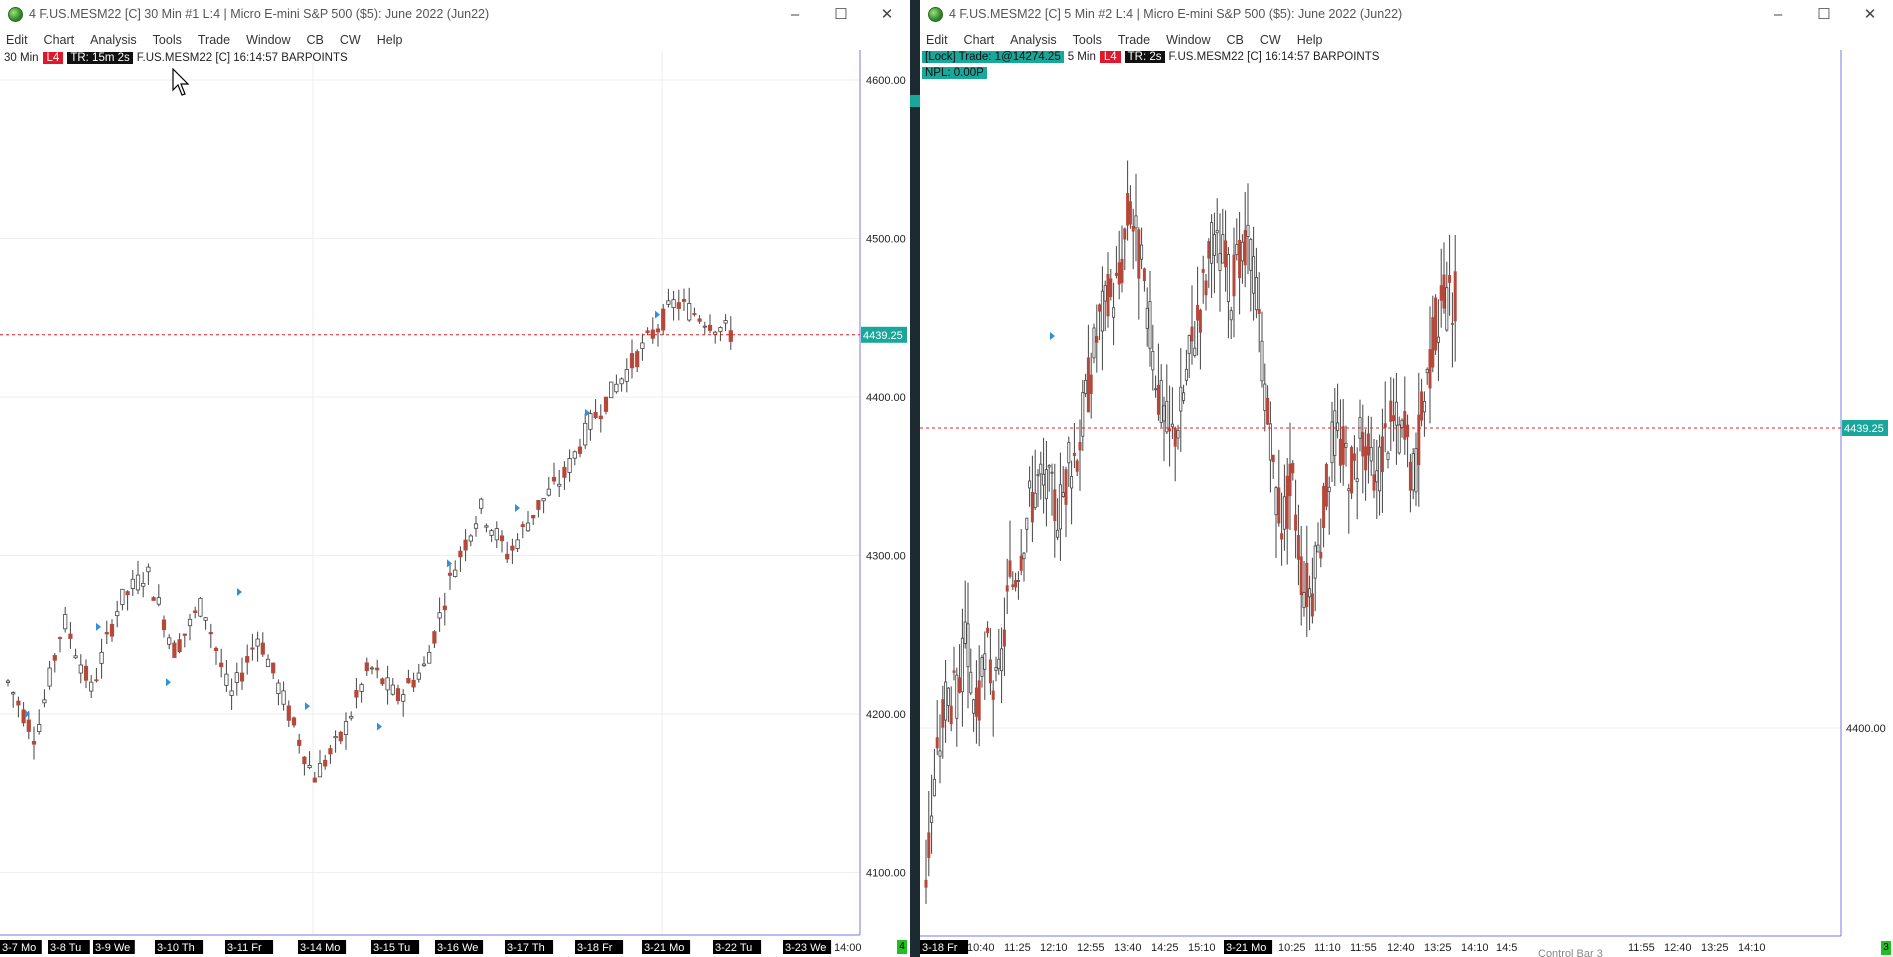 The height and width of the screenshot is (957, 1893). What do you see at coordinates (1752, 948) in the screenshot?
I see `time-axis-label: 14:10` at bounding box center [1752, 948].